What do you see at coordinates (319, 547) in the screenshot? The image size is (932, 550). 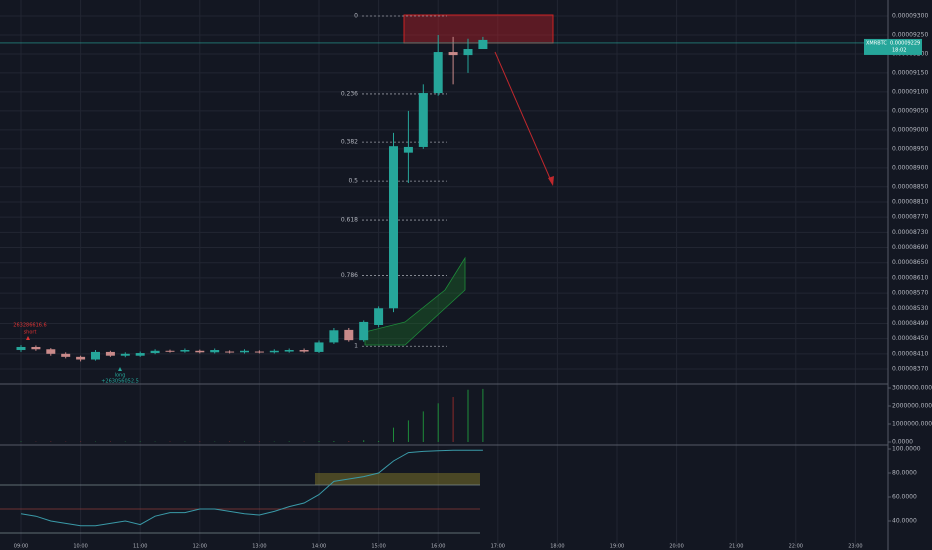 I see `x-tick-label: 14:00` at bounding box center [319, 547].